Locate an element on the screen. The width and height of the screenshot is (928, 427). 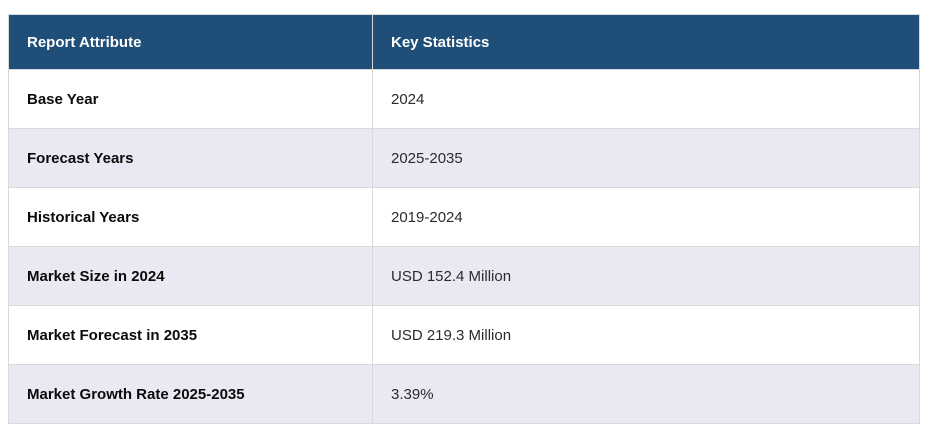
attribute-cell: Market Size in 2024 is located at coordinates (190, 276).